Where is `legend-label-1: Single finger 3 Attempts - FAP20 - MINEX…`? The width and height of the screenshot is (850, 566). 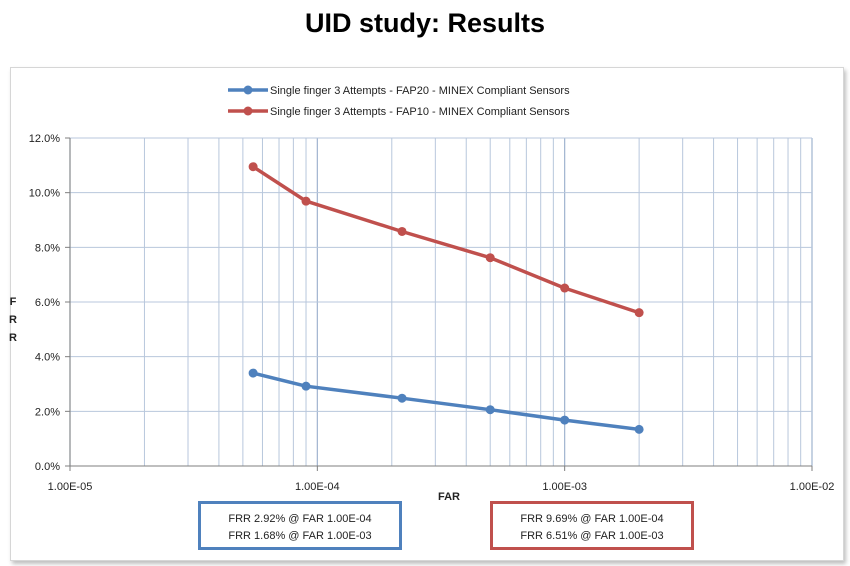 legend-label-1: Single finger 3 Attempts - FAP20 - MINEX… is located at coordinates (420, 91).